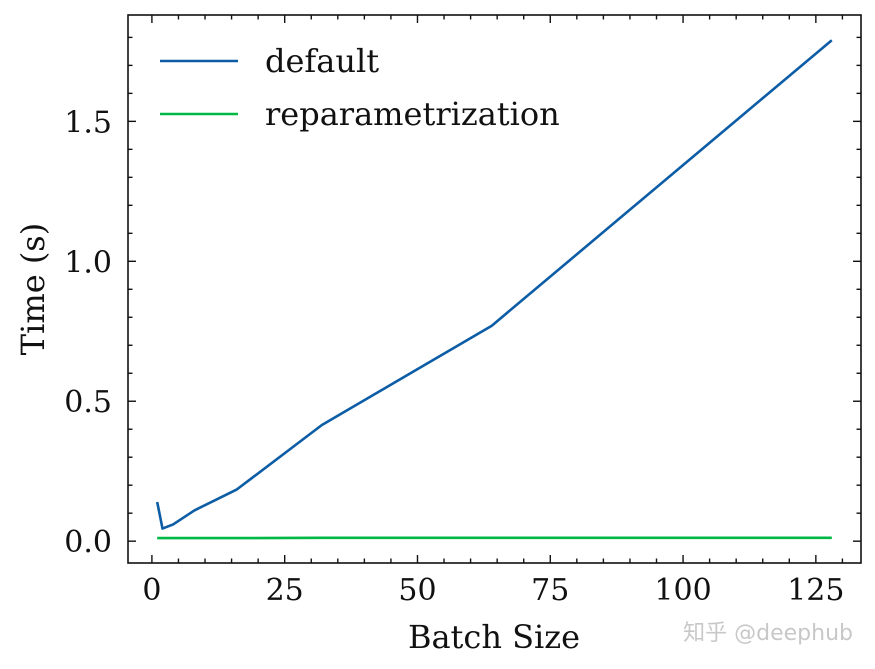 This screenshot has width=875, height=669. I want to click on x-tick-label: 125, so click(815, 590).